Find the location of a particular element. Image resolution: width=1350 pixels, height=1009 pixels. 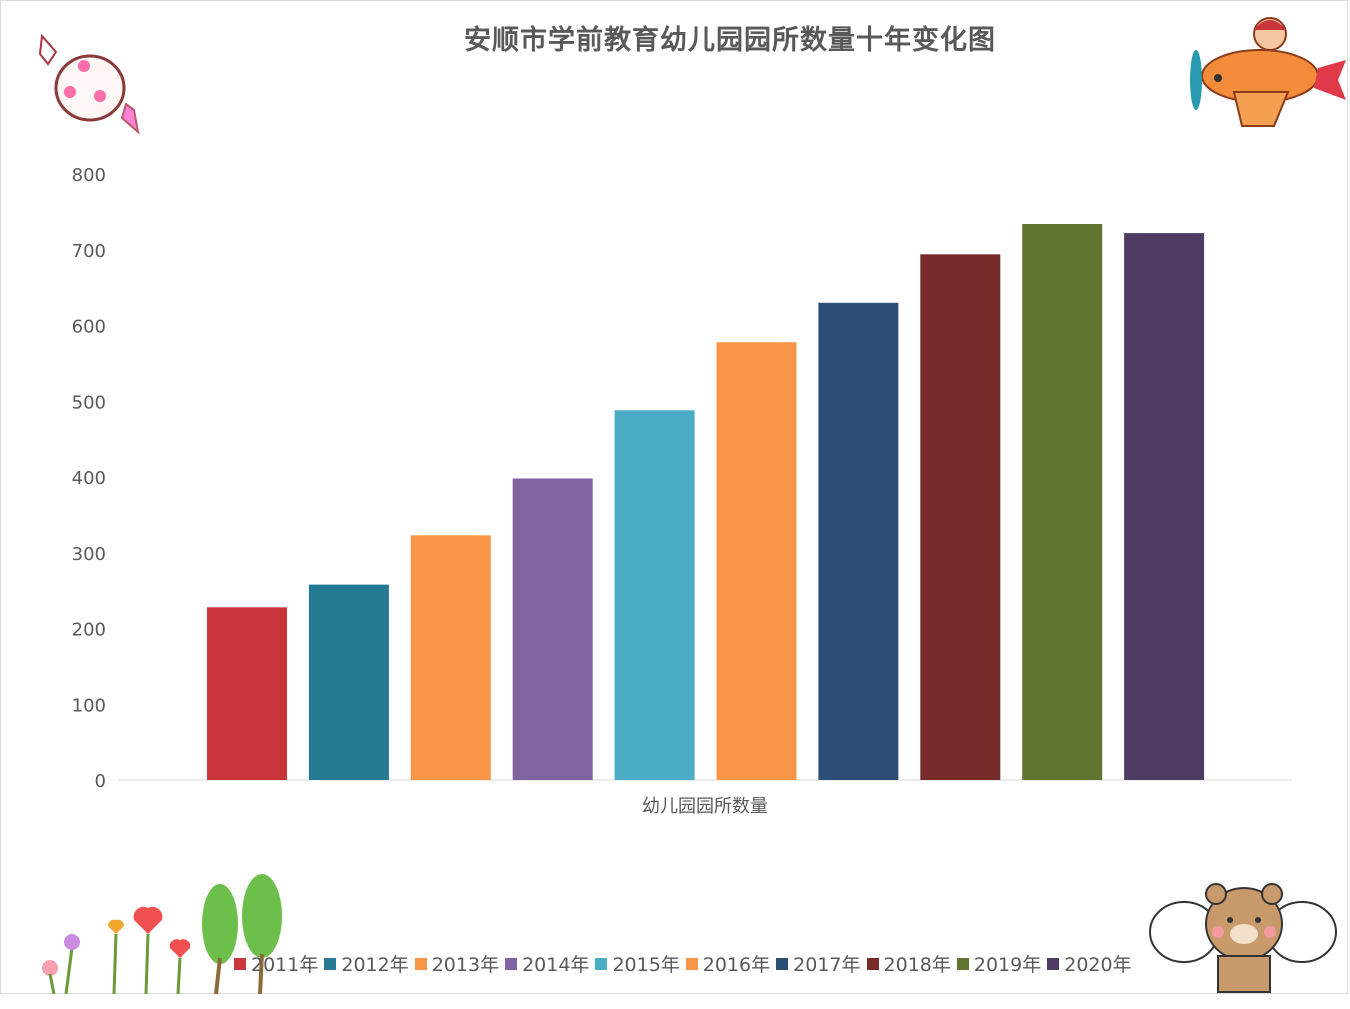

legend-item: 2017年 is located at coordinates (818, 963).